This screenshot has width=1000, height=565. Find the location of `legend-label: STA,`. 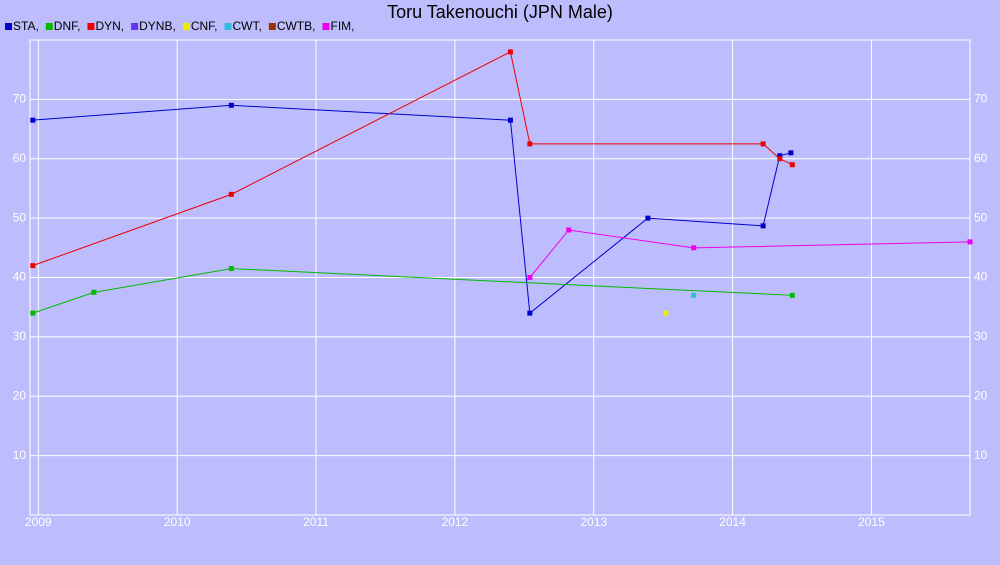

legend-label: STA, is located at coordinates (26, 26).